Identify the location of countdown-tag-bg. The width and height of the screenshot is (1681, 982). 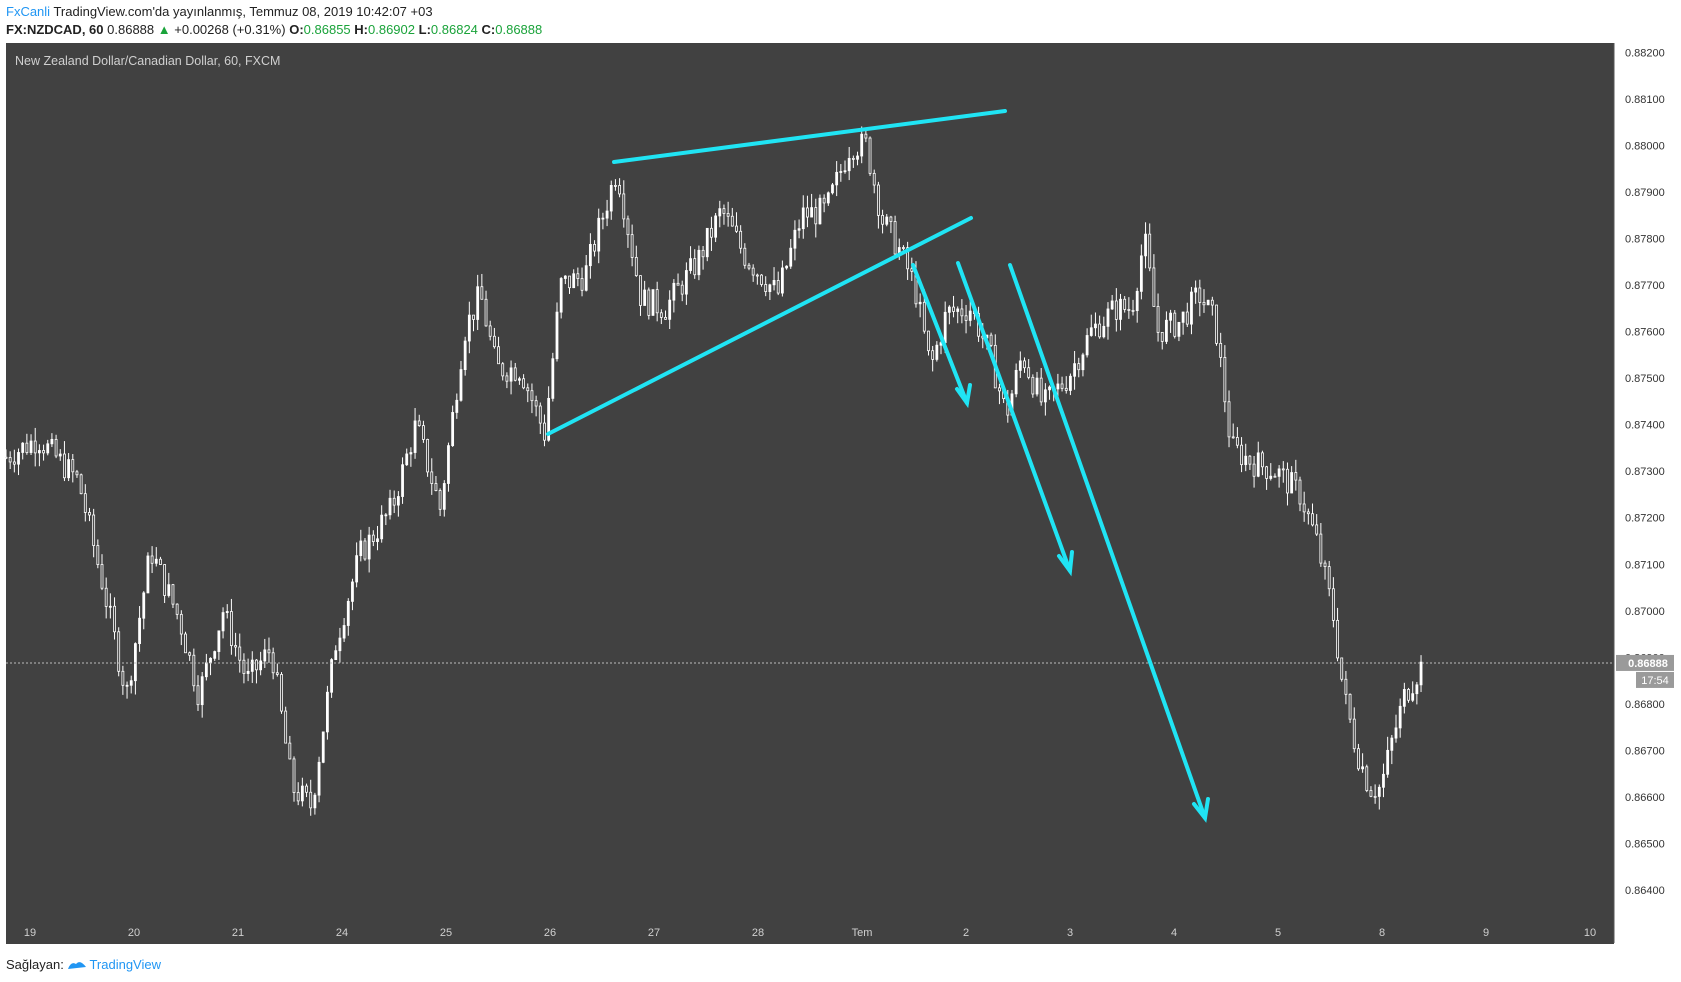
(1655, 679).